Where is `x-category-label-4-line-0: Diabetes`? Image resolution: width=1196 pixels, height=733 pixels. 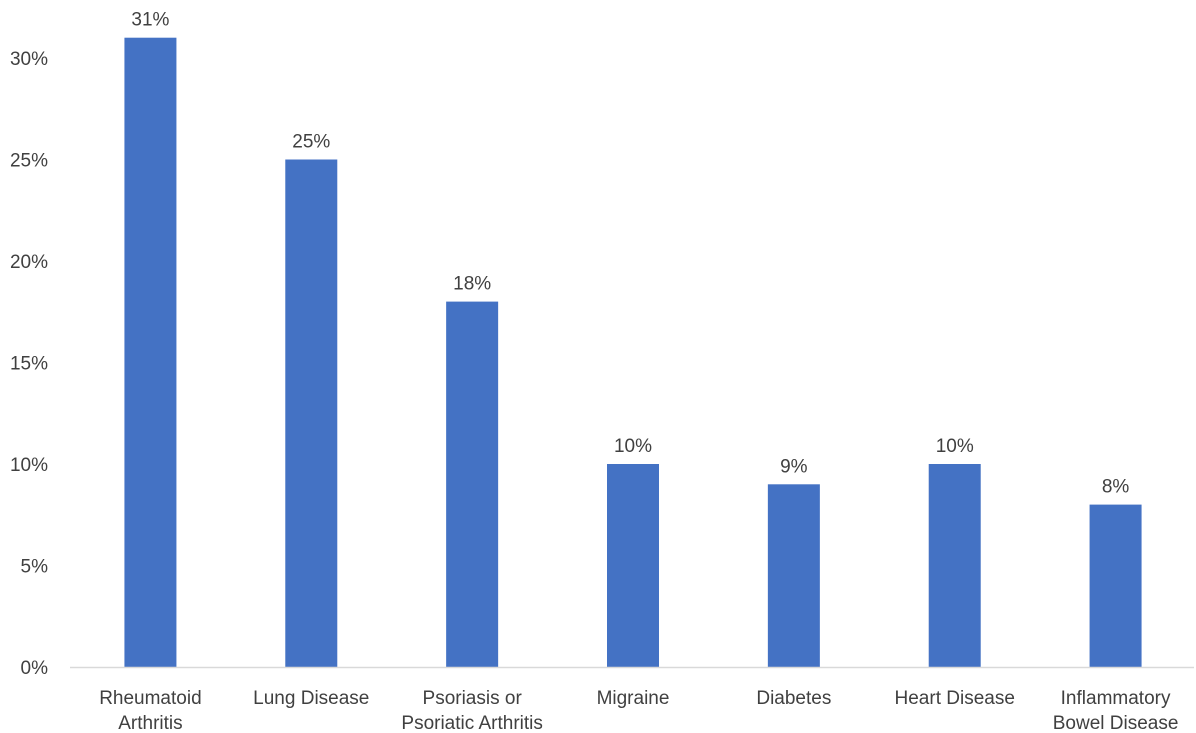
x-category-label-4-line-0: Diabetes is located at coordinates (793, 698).